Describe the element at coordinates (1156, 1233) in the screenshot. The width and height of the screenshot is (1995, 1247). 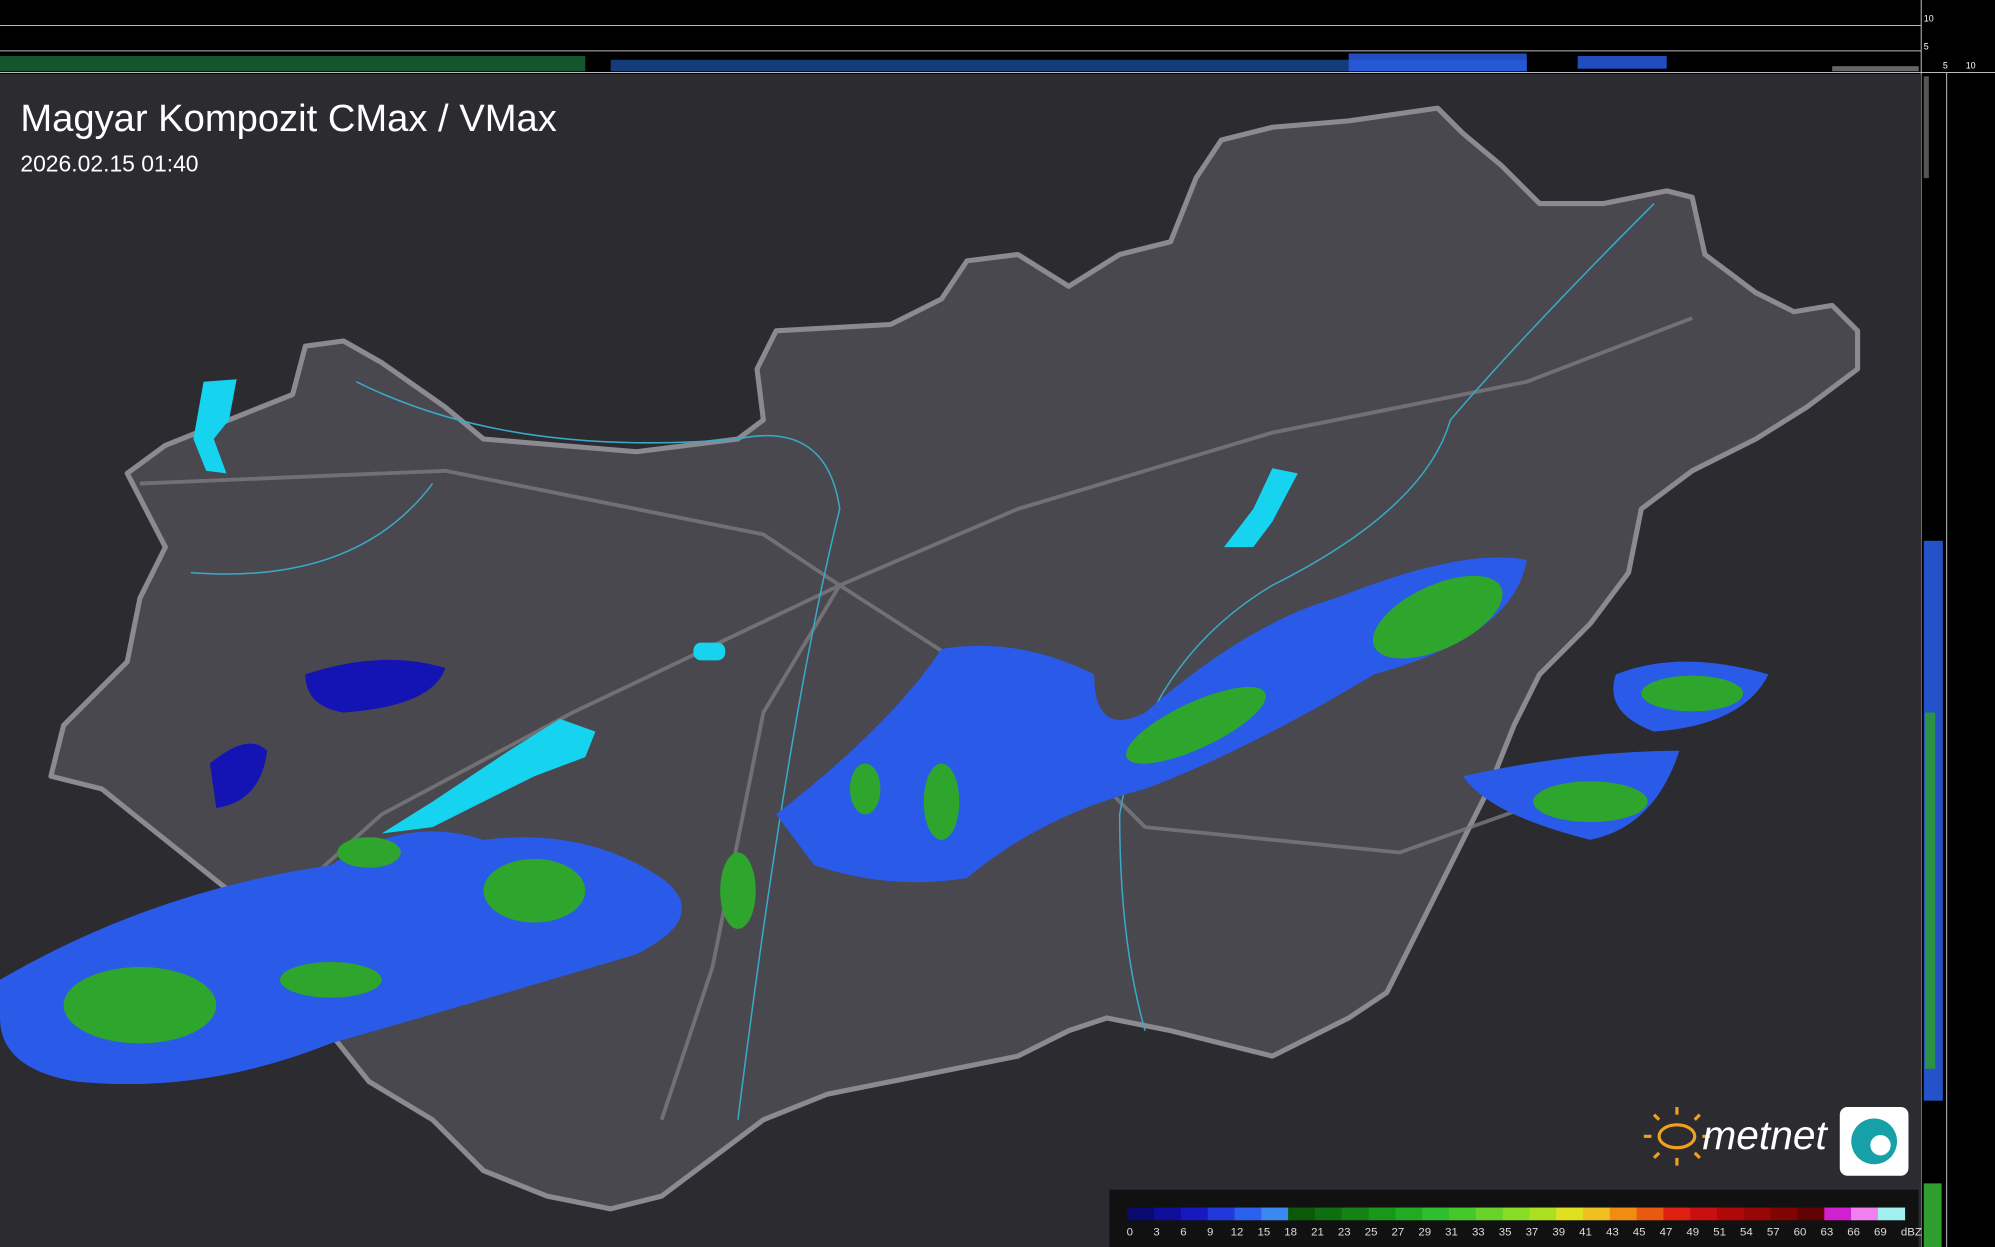
I see `legend-label: 3` at that location.